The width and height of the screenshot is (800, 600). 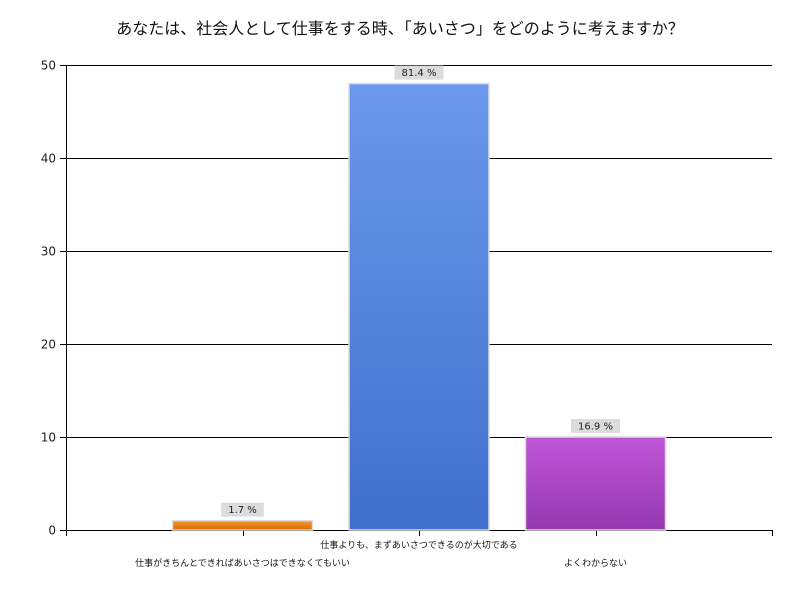 I want to click on x-category-label: よくわからない, so click(x=595, y=563).